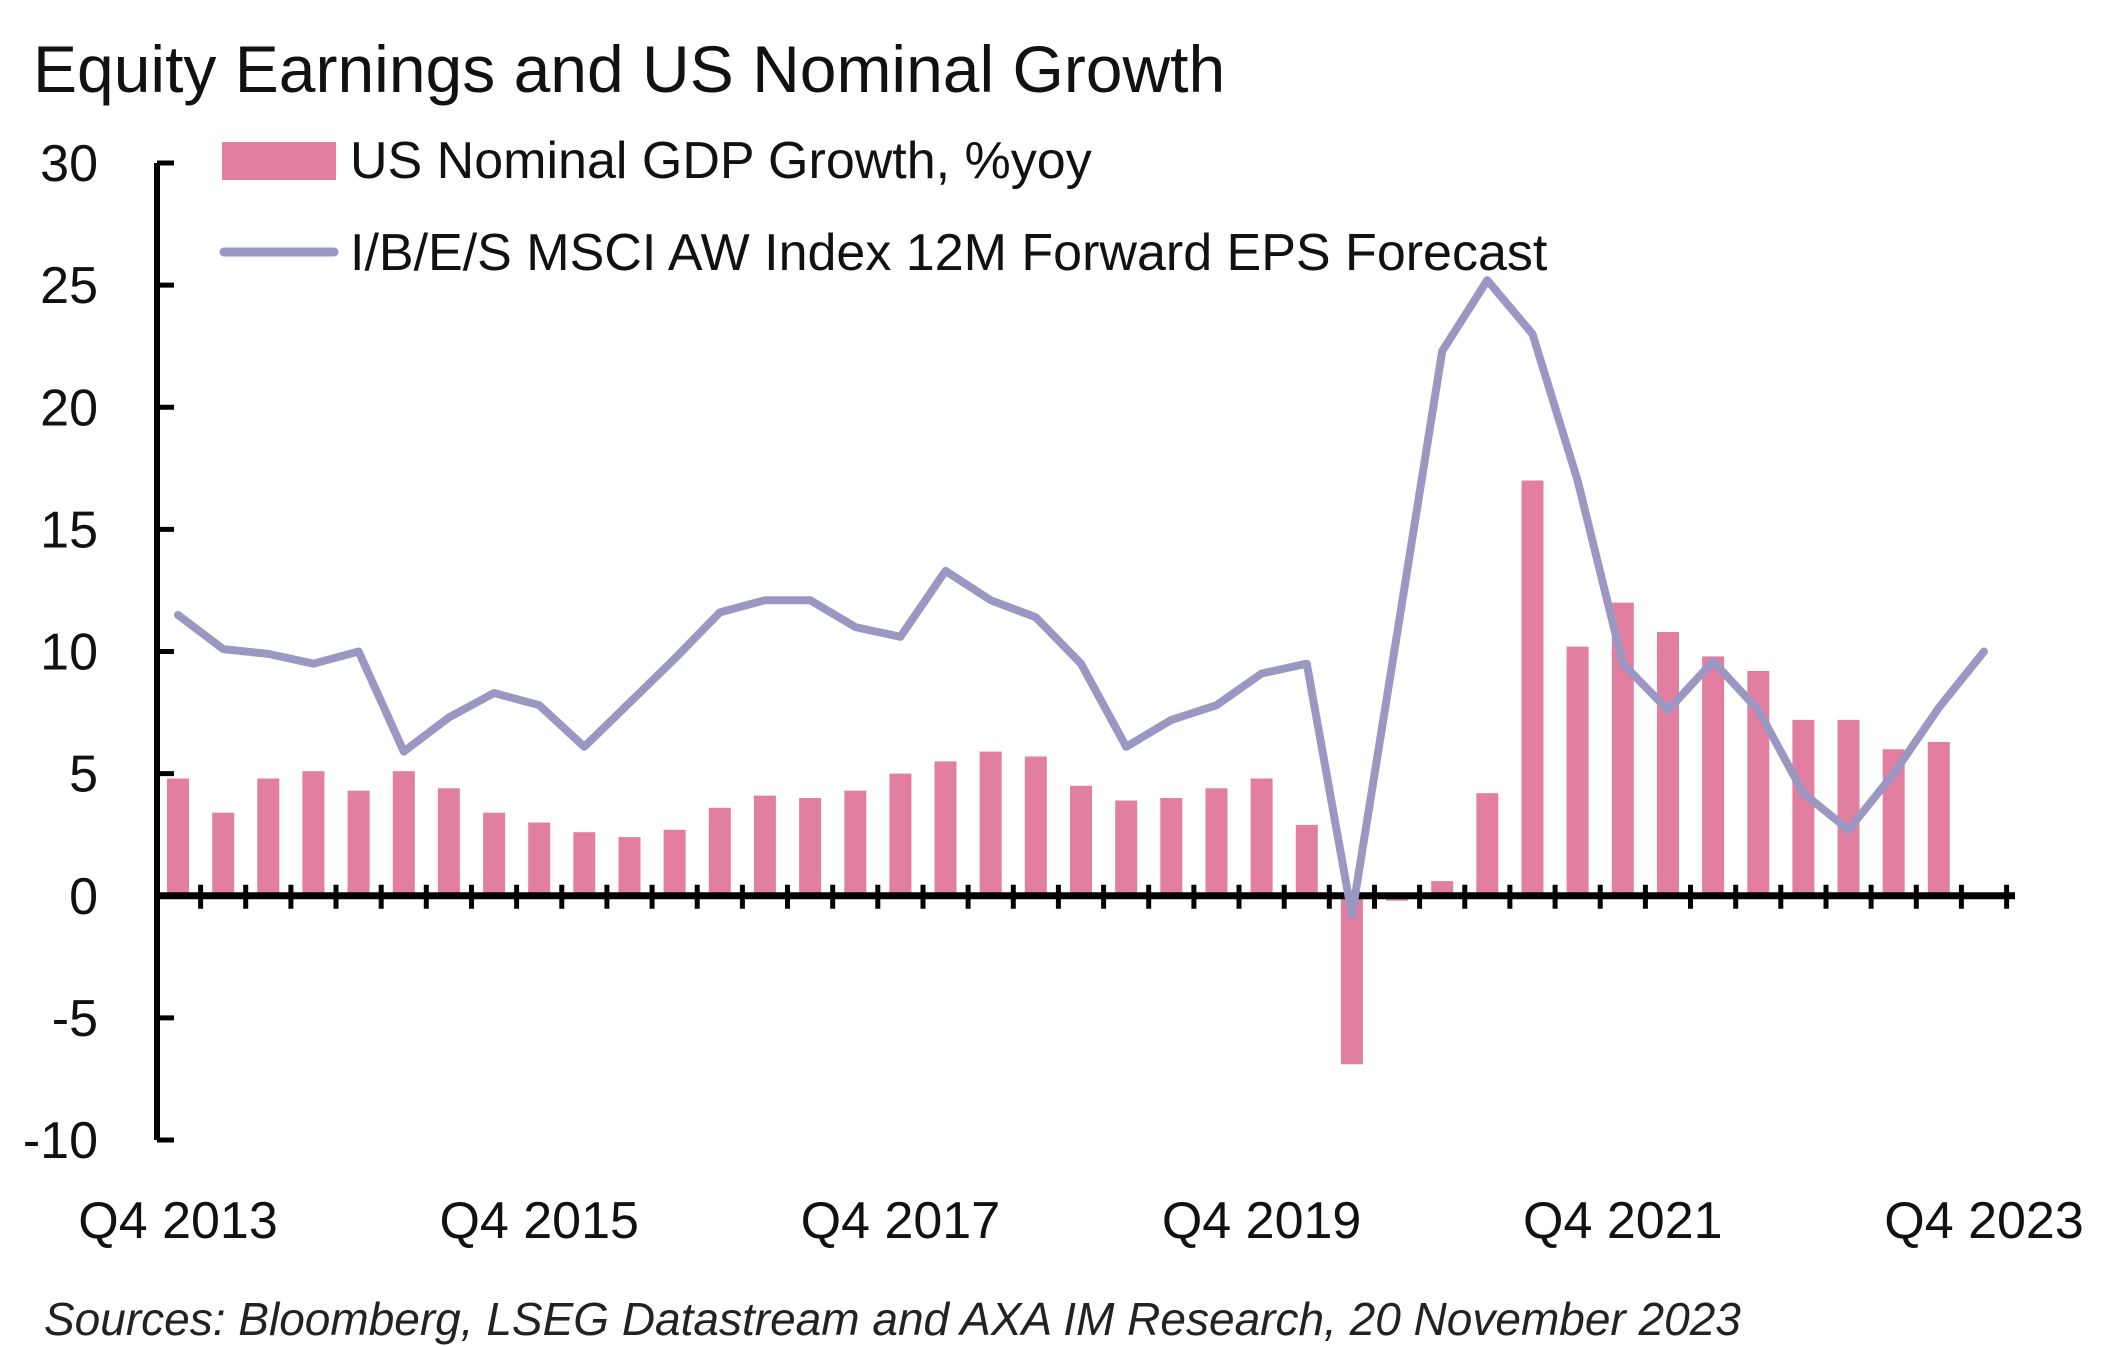 This screenshot has height=1346, width=2119. Describe the element at coordinates (69, 530) in the screenshot. I see `y-tick-label: 15` at that location.